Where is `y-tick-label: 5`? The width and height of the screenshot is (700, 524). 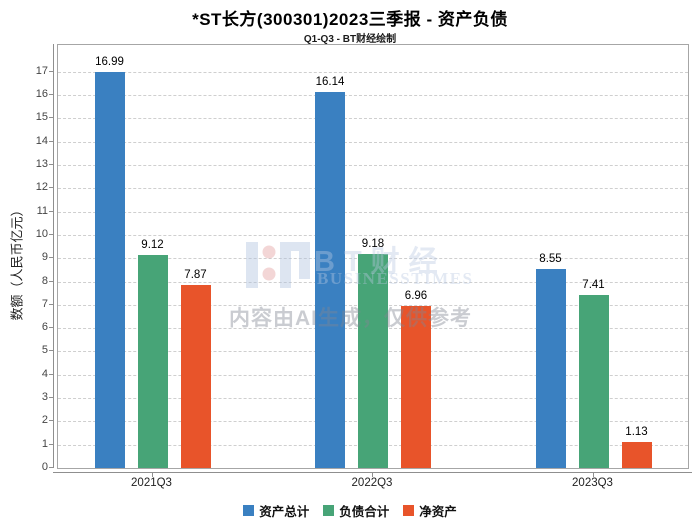 y-tick-label: 5 is located at coordinates (44, 350).